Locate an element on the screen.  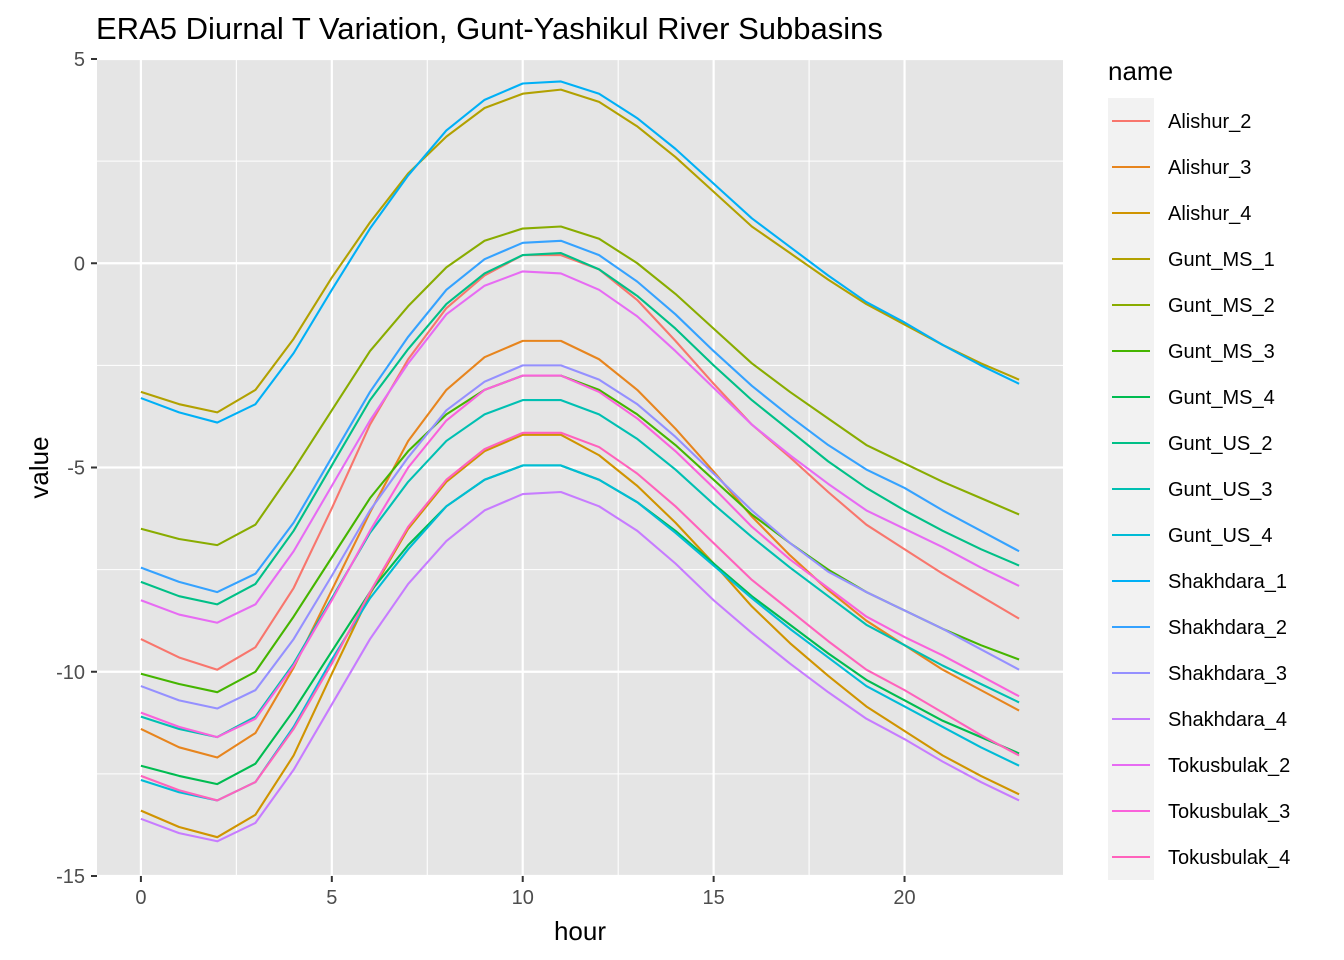
legend-item: Shakhdara_1 is located at coordinates (1199, 582).